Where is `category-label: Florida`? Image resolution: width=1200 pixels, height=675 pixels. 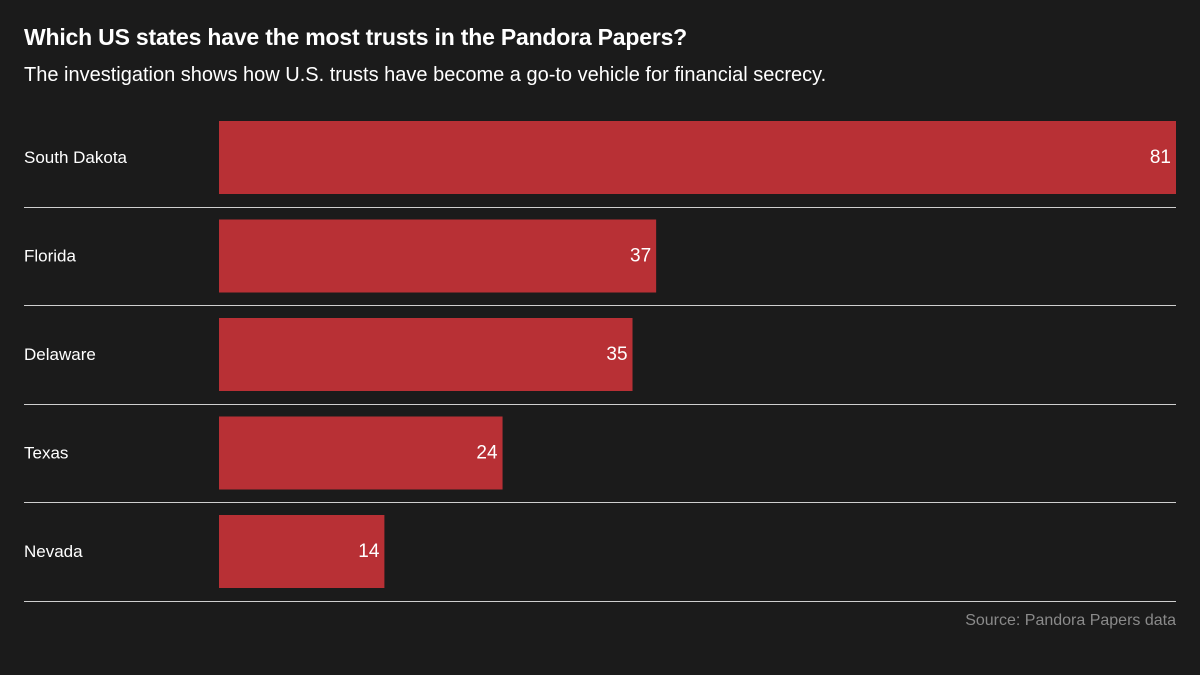 category-label: Florida is located at coordinates (50, 256).